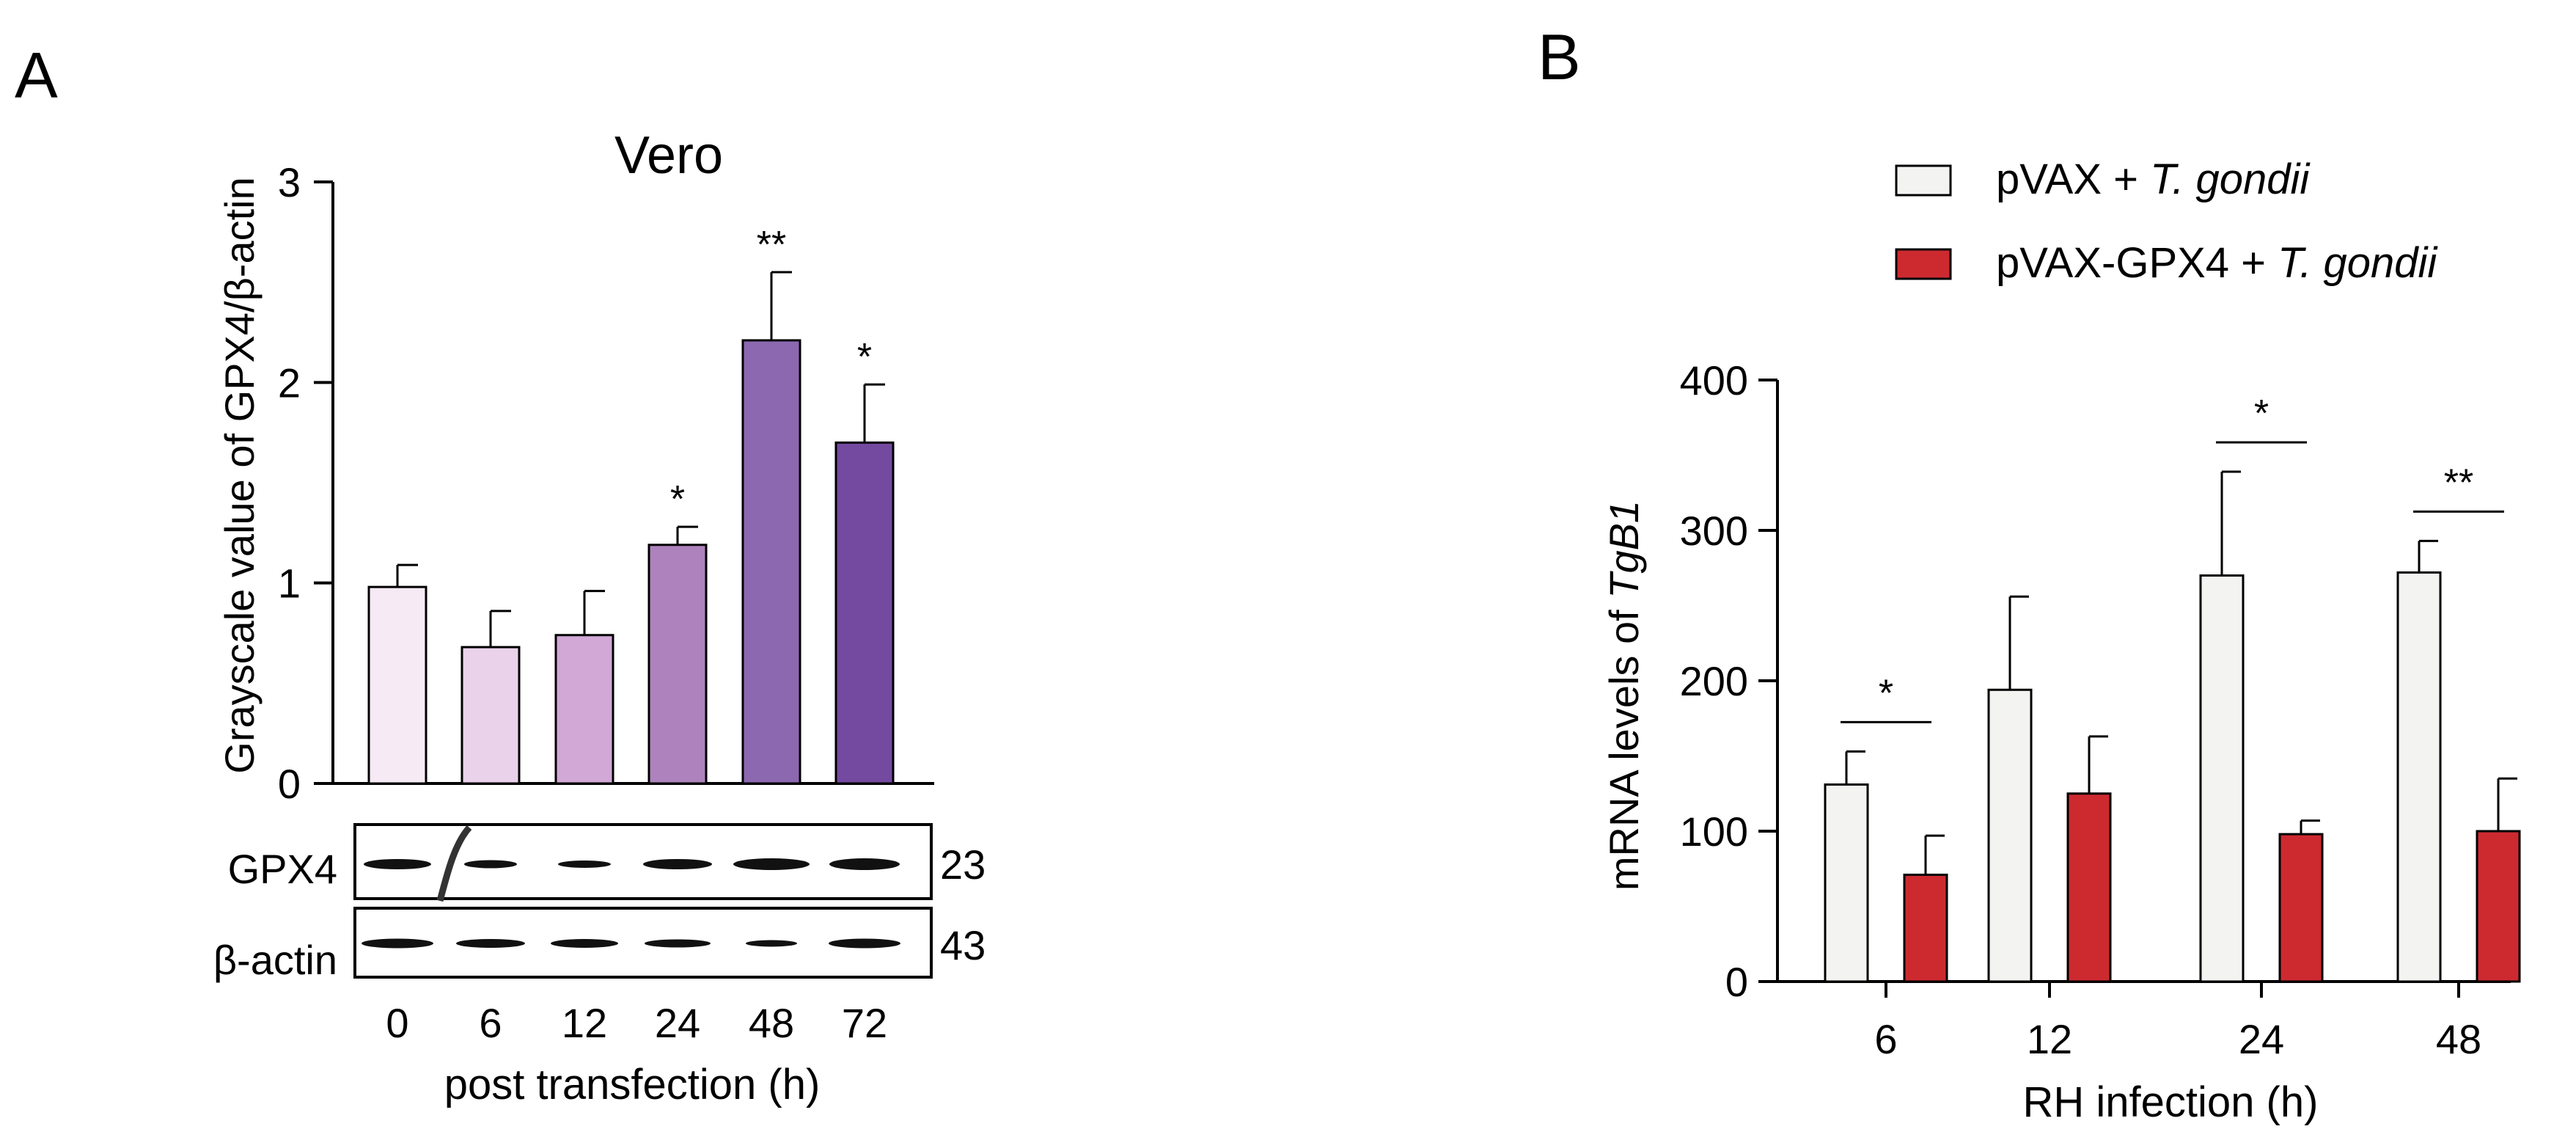 This screenshot has height=1140, width=2576. What do you see at coordinates (678, 1023) in the screenshot?
I see `chart-a-x-tick-label: 24` at bounding box center [678, 1023].